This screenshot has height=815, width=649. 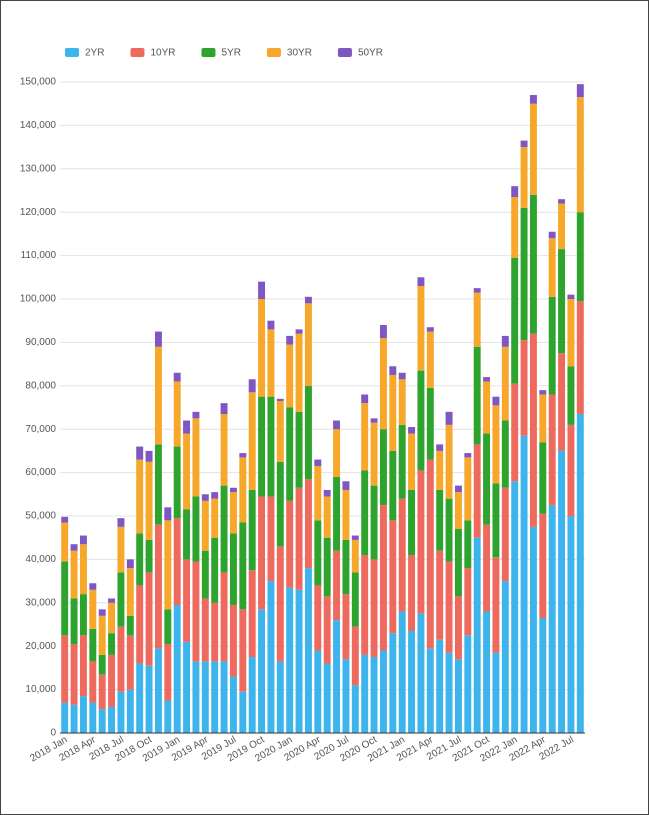 What do you see at coordinates (40, 689) in the screenshot?
I see `y-tick-label: 10,000` at bounding box center [40, 689].